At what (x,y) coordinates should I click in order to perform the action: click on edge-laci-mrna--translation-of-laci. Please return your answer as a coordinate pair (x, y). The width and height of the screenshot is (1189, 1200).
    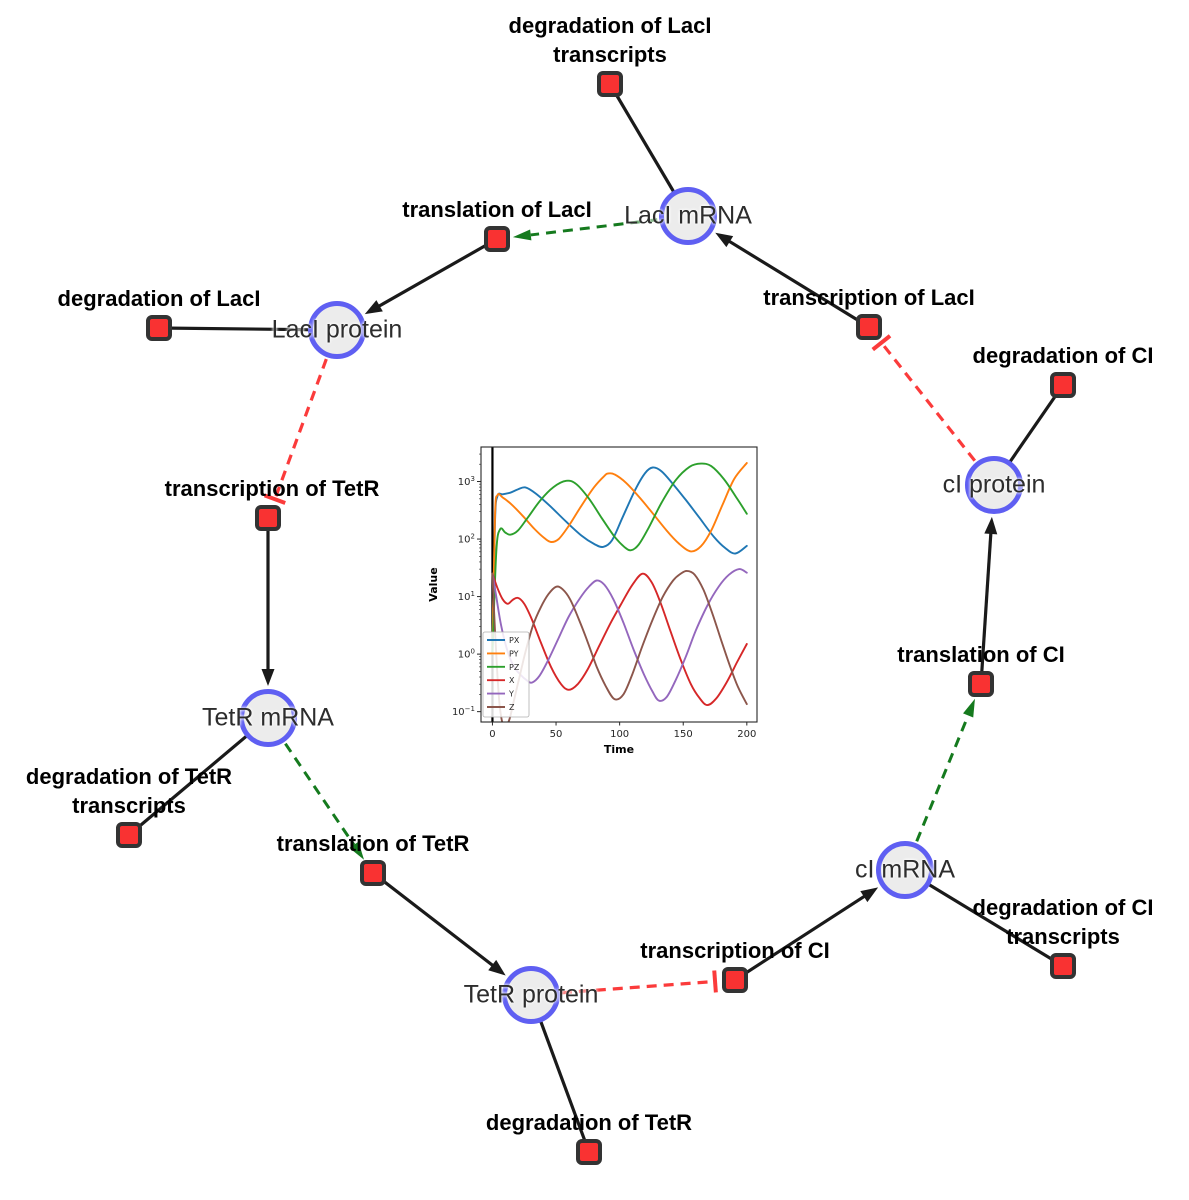
    Looking at the image, I should click on (594, 227).